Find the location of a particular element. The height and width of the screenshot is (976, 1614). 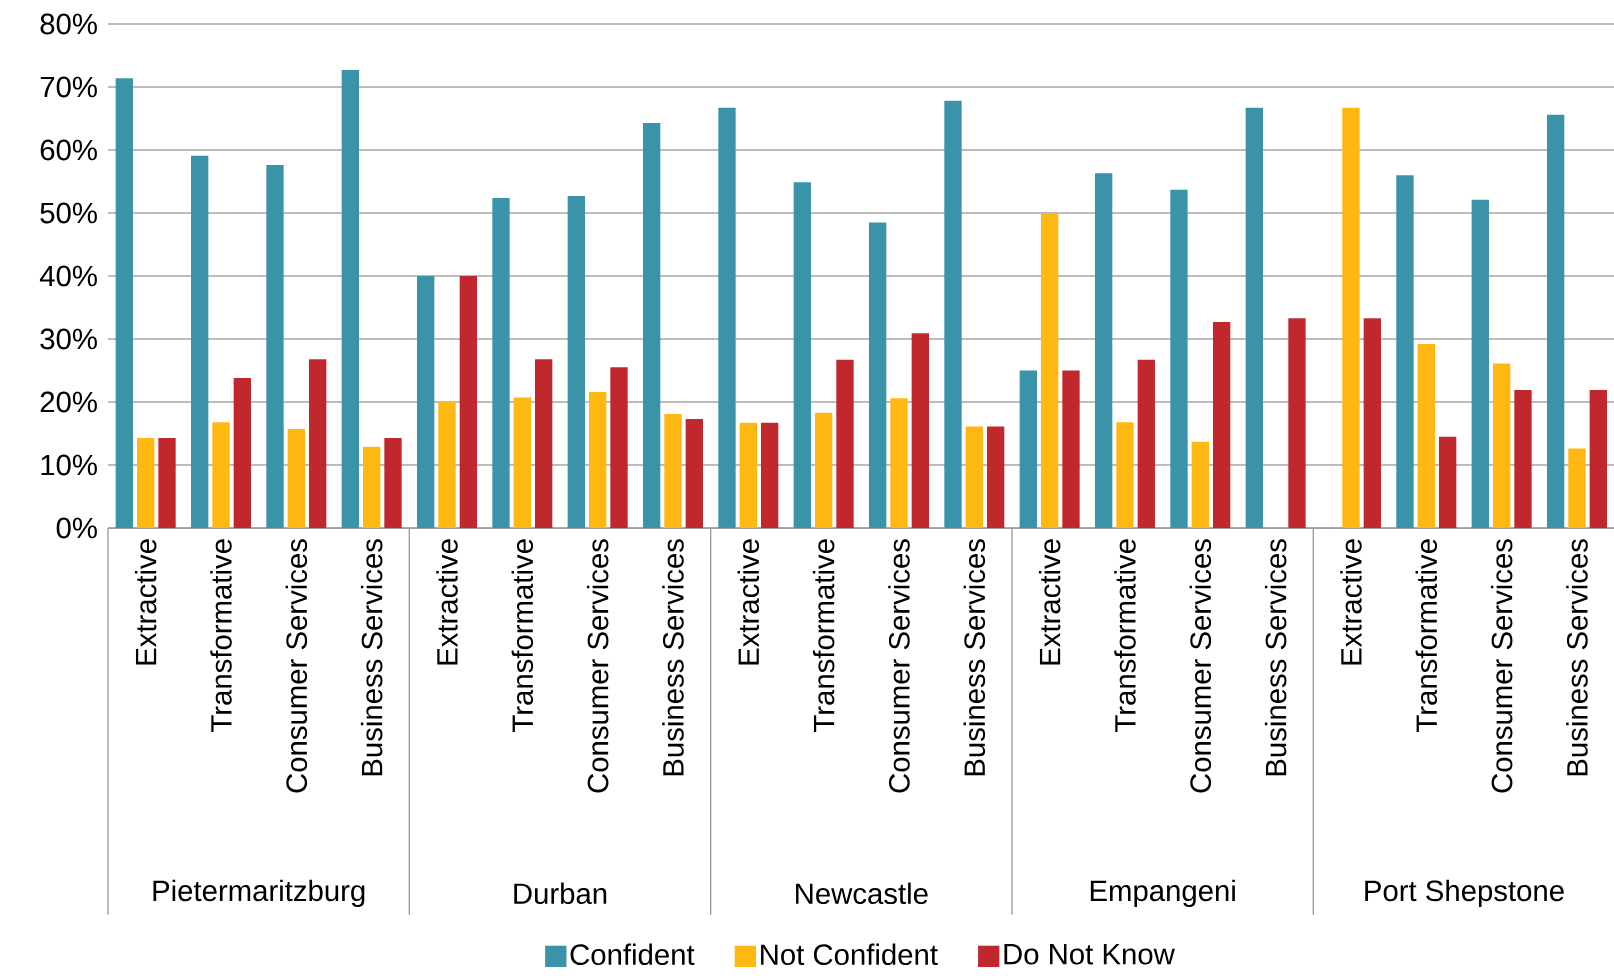

y-tick-label: 80% is located at coordinates (68, 24).